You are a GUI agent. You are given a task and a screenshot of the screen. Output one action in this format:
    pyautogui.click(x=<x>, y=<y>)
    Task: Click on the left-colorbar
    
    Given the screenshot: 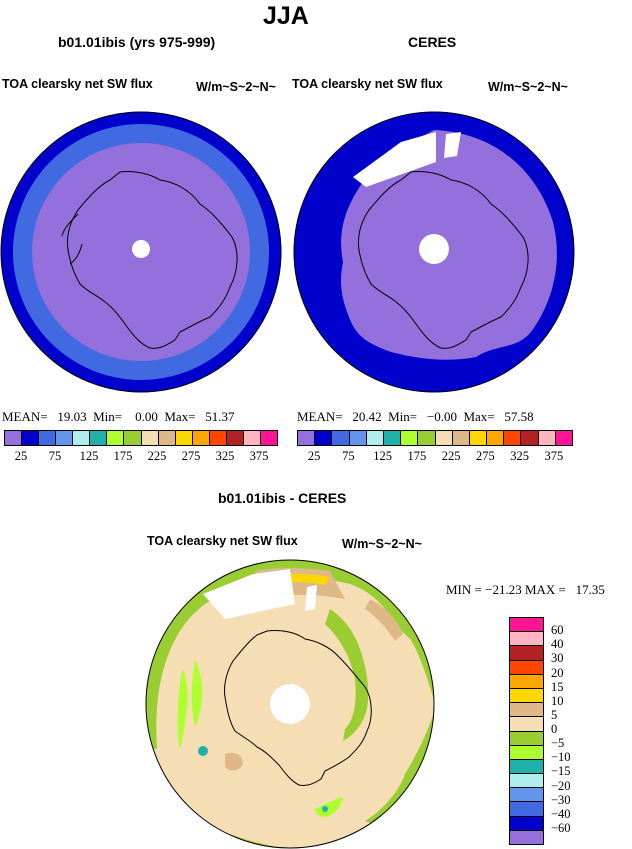 What is the action you would take?
    pyautogui.click(x=141, y=438)
    